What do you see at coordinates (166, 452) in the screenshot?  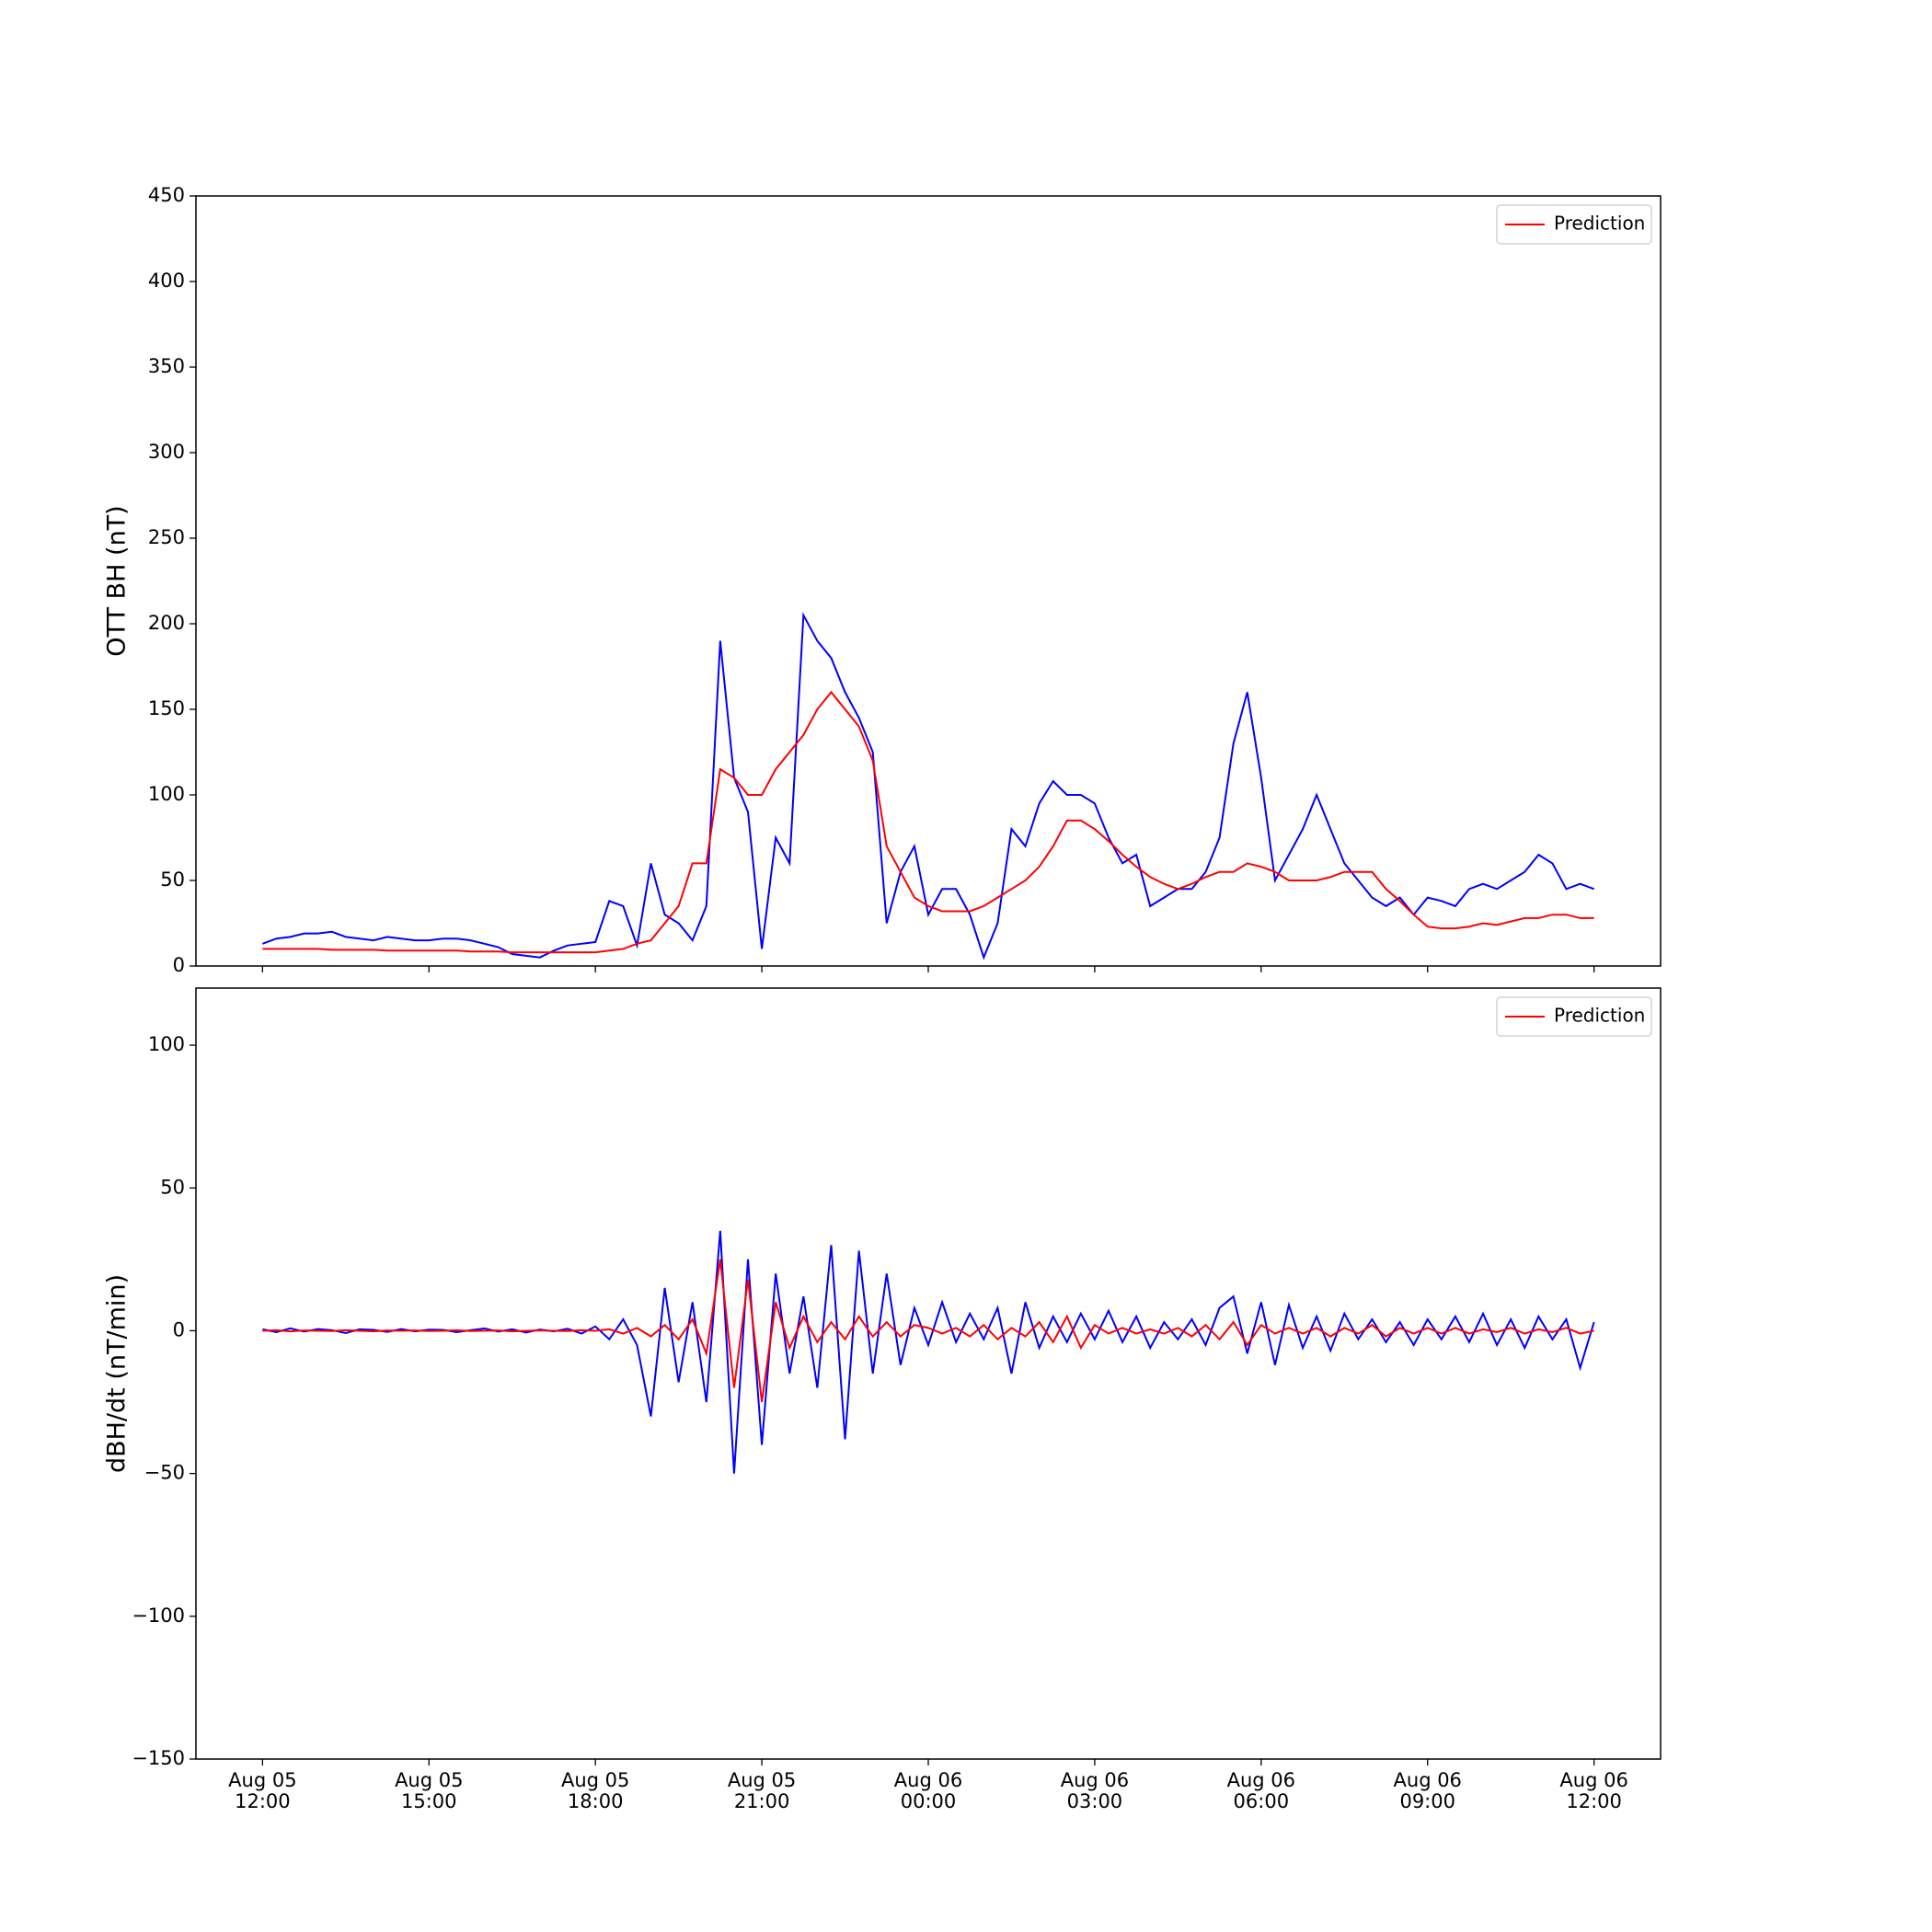 I see `y-tick-label: 300` at bounding box center [166, 452].